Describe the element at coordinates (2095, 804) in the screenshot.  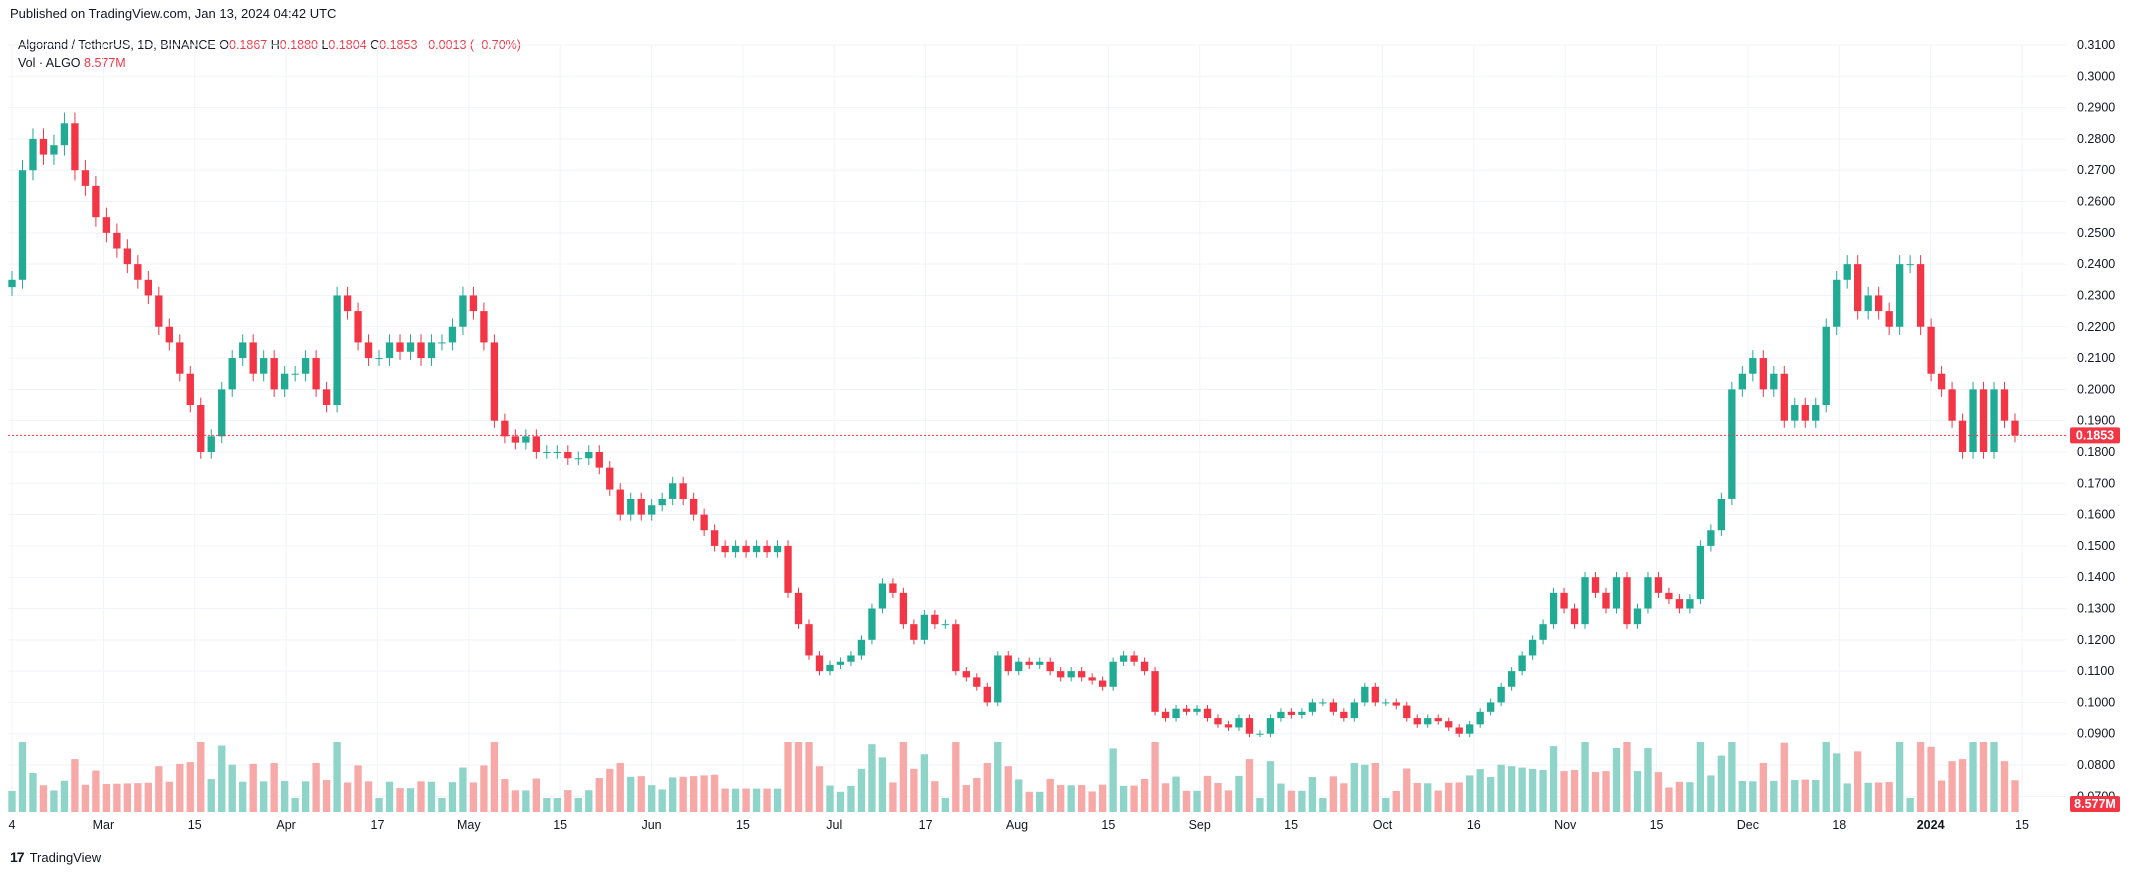
I see `last-volume-tag` at that location.